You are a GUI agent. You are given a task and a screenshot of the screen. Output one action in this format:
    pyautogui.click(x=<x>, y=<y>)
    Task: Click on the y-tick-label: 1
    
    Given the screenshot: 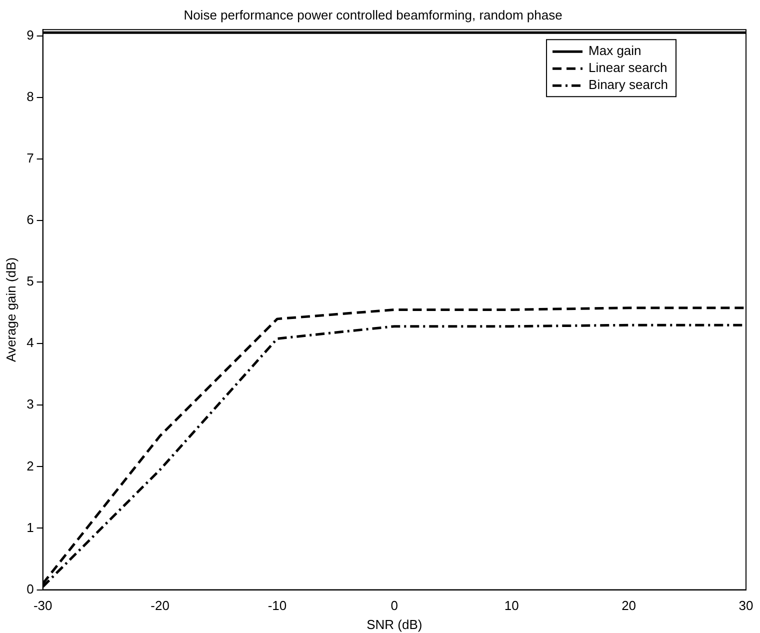 What is the action you would take?
    pyautogui.click(x=30, y=527)
    